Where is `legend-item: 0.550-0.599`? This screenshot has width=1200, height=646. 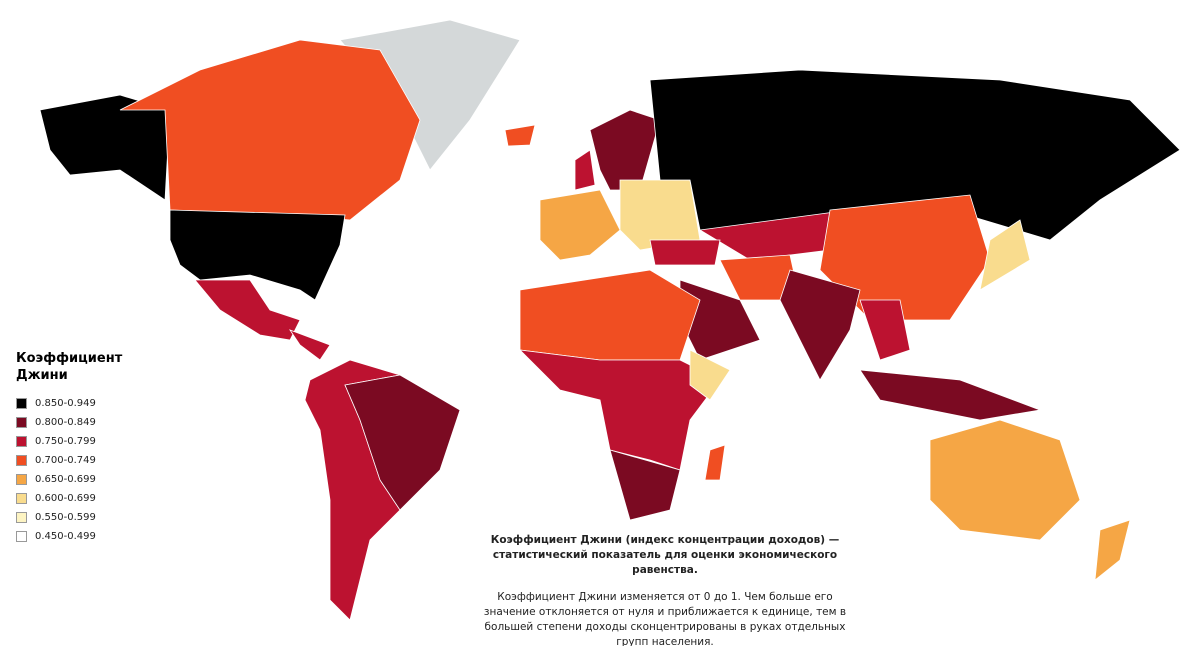
legend-item: 0.550-0.599 is located at coordinates (71, 517).